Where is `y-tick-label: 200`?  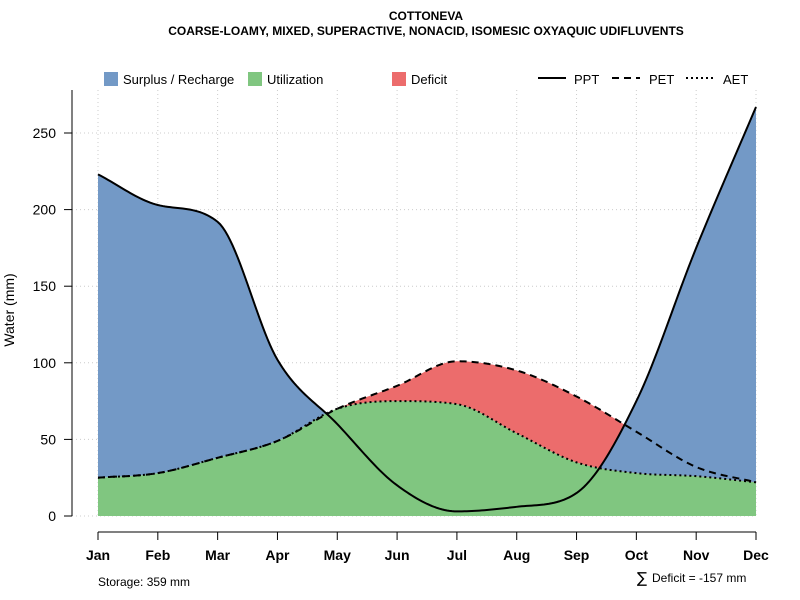
y-tick-label: 200 is located at coordinates (45, 210).